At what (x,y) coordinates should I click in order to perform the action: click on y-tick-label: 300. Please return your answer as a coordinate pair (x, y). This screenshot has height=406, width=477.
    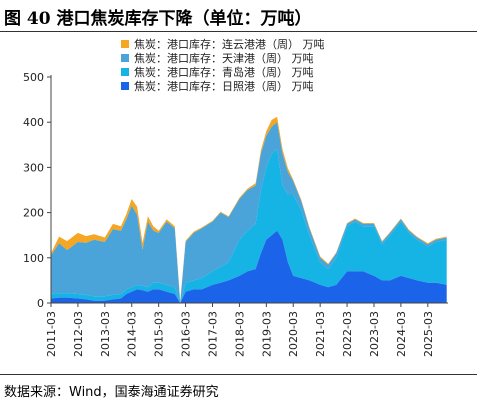
    Looking at the image, I should click on (33, 167).